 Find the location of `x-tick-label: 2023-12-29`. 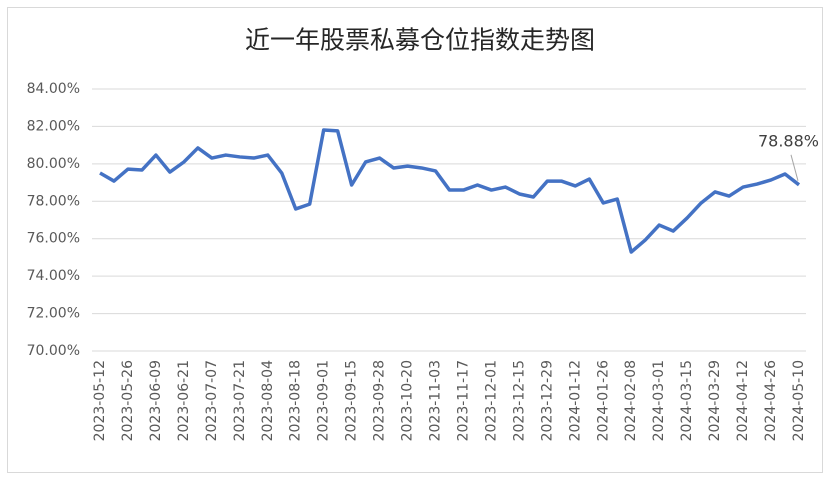

x-tick-label: 2023-12-29 is located at coordinates (547, 400).